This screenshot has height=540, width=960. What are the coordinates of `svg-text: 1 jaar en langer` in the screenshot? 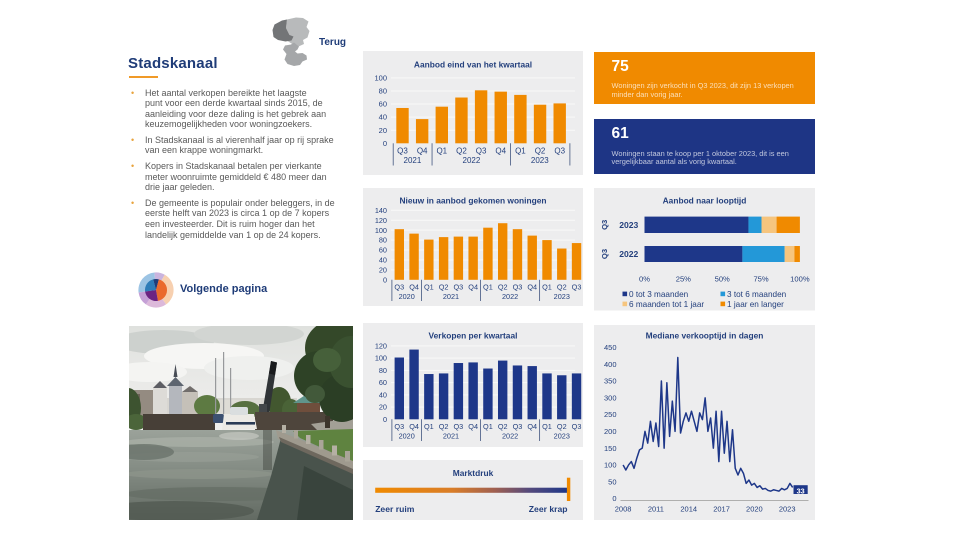 It's located at (755, 304).